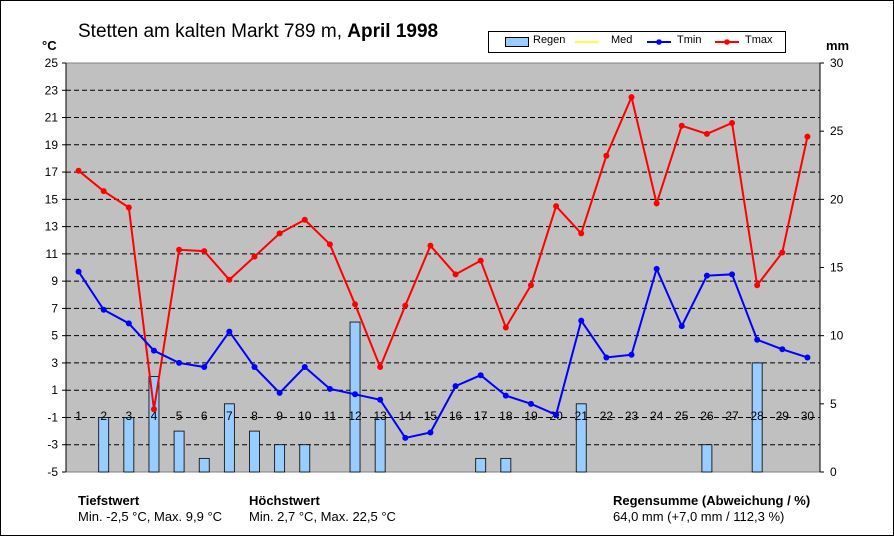  I want to click on left-tick-label: 3, so click(54, 363).